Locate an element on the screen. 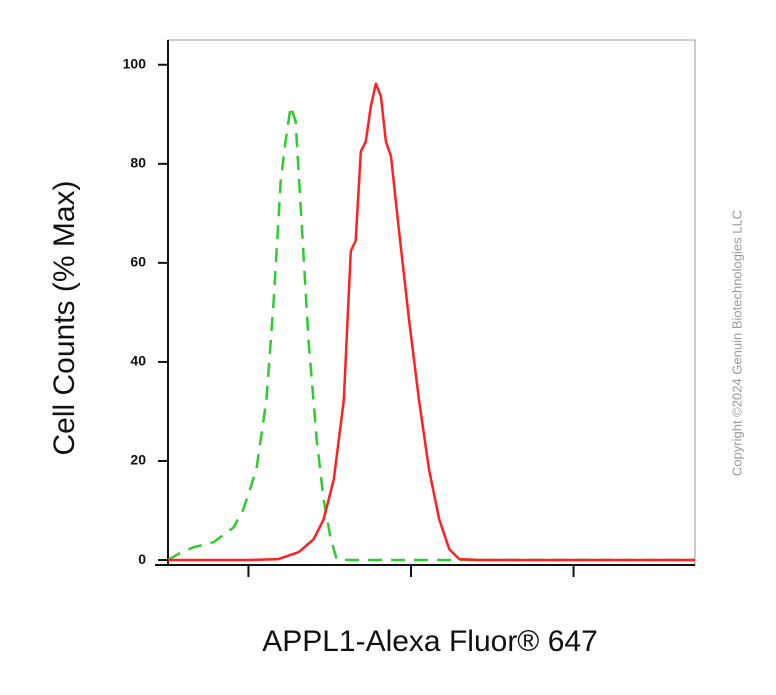 This screenshot has height=695, width=776. y-tick-label: 100 is located at coordinates (135, 63).